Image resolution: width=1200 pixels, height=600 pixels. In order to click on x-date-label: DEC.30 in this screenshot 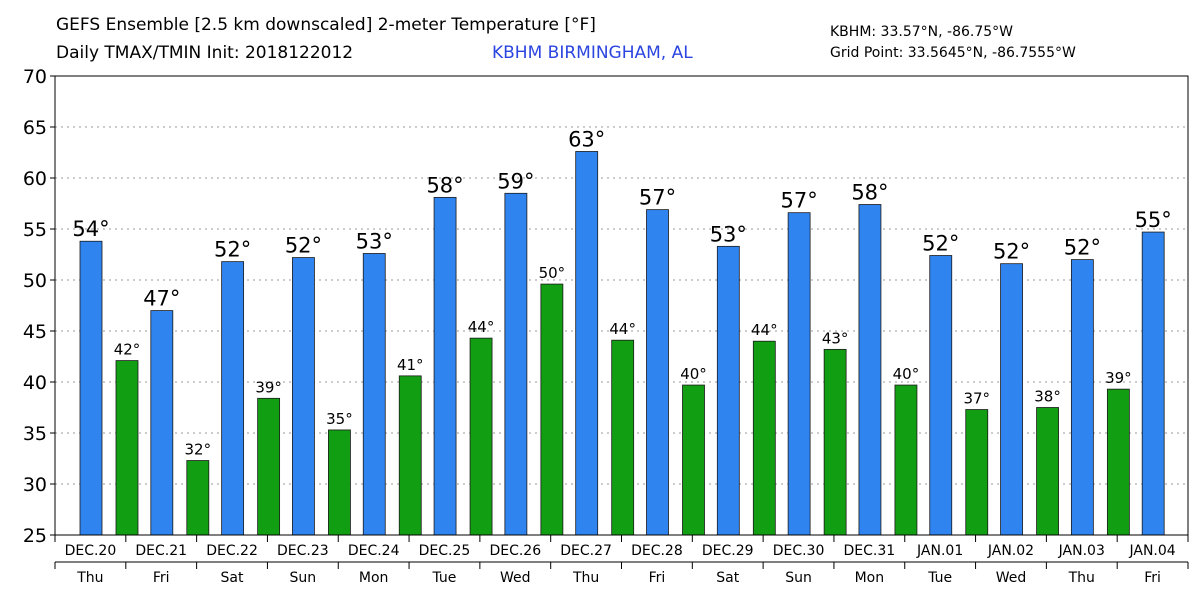, I will do `click(799, 551)`.